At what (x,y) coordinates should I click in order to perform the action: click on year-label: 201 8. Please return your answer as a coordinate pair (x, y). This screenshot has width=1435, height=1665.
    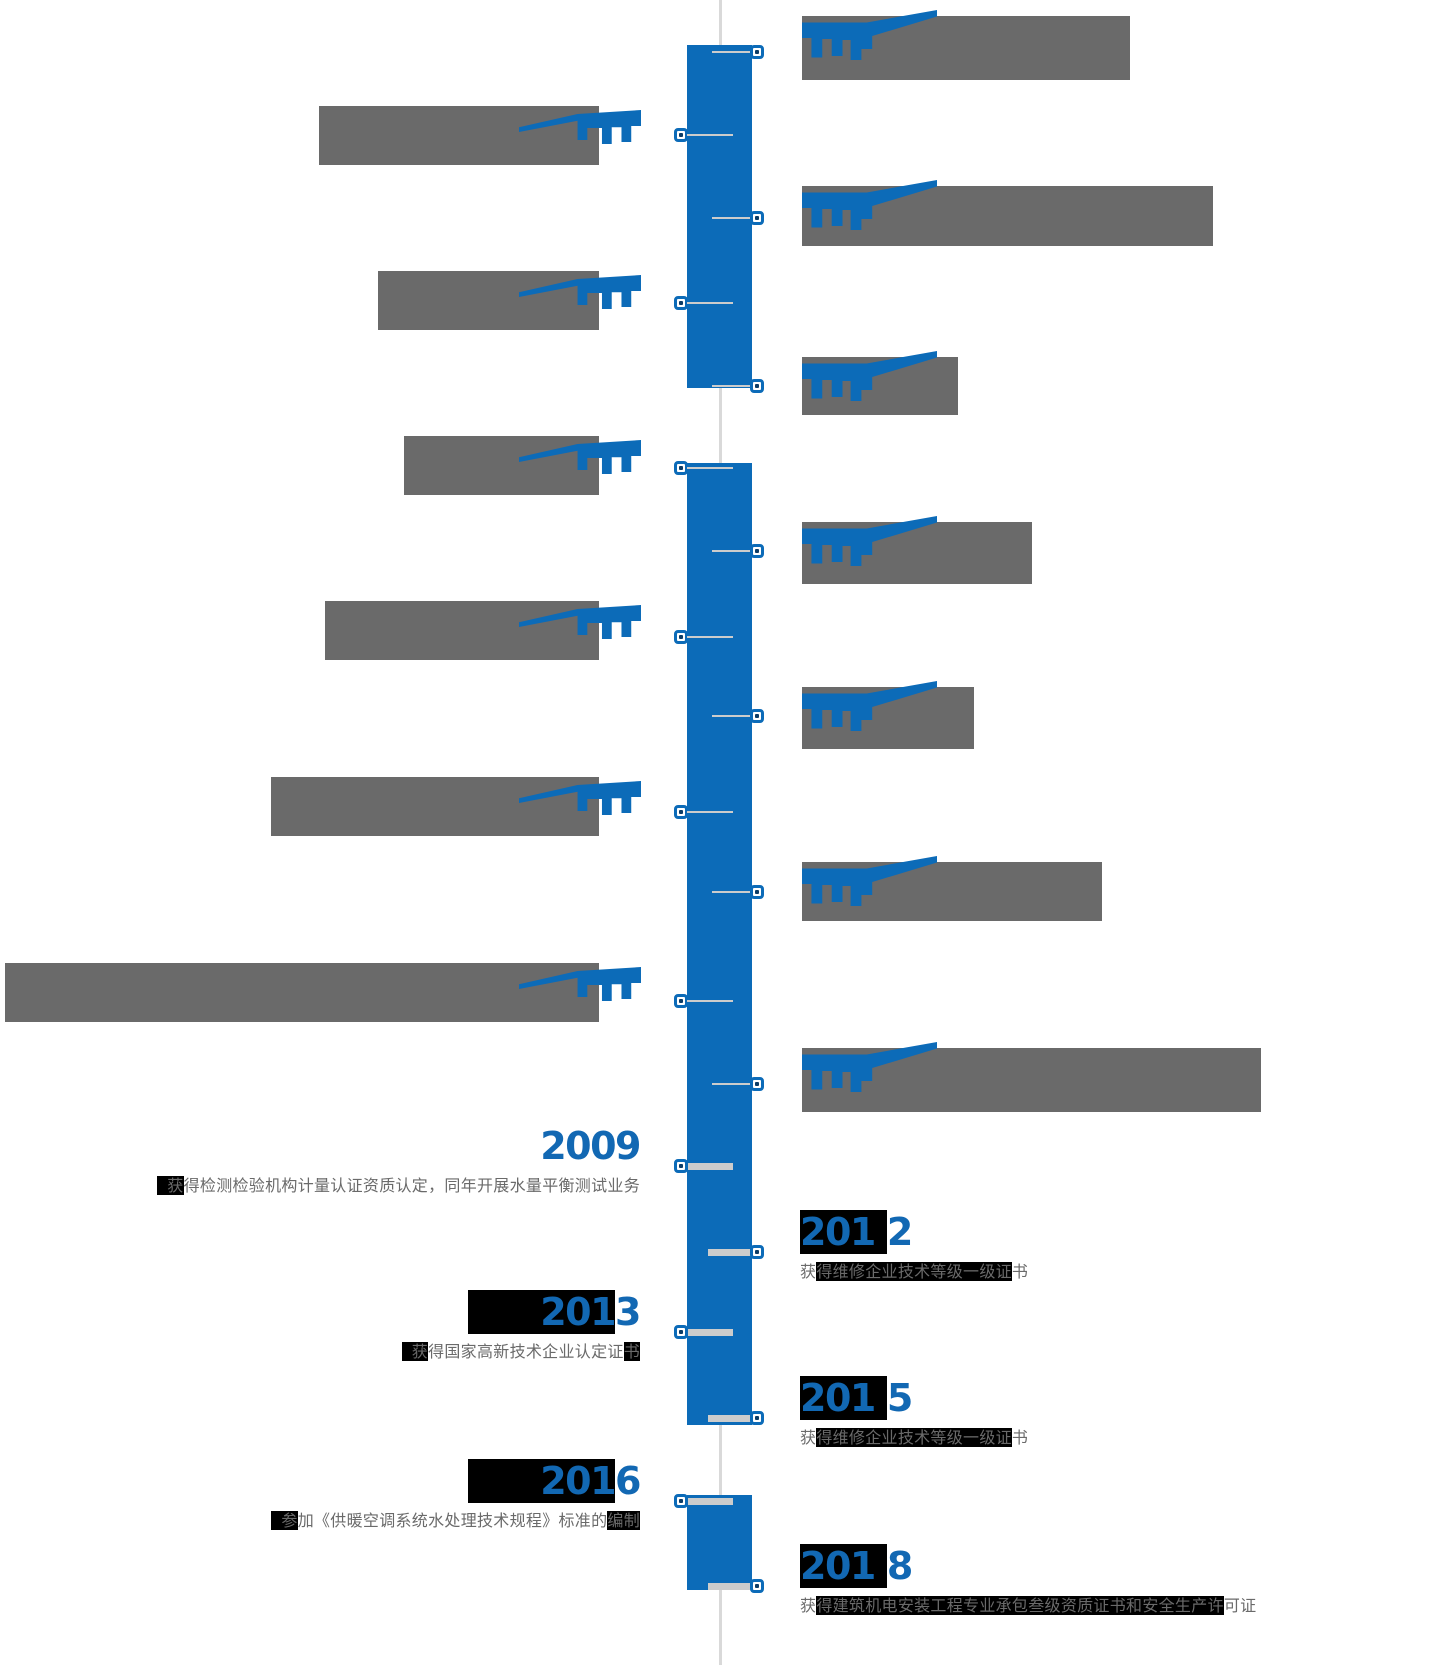
    Looking at the image, I should click on (856, 1566).